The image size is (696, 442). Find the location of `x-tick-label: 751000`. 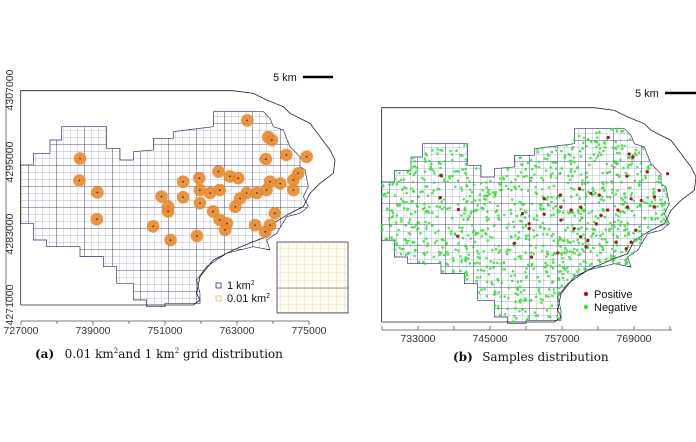

x-tick-label: 751000 is located at coordinates (164, 331).